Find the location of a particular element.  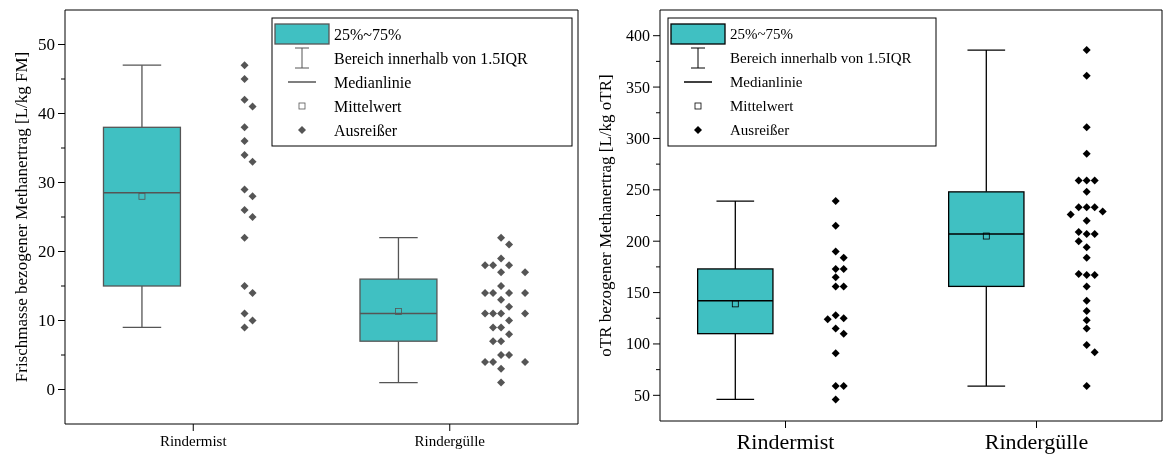

y-tick-label: 350 is located at coordinates (638, 87).